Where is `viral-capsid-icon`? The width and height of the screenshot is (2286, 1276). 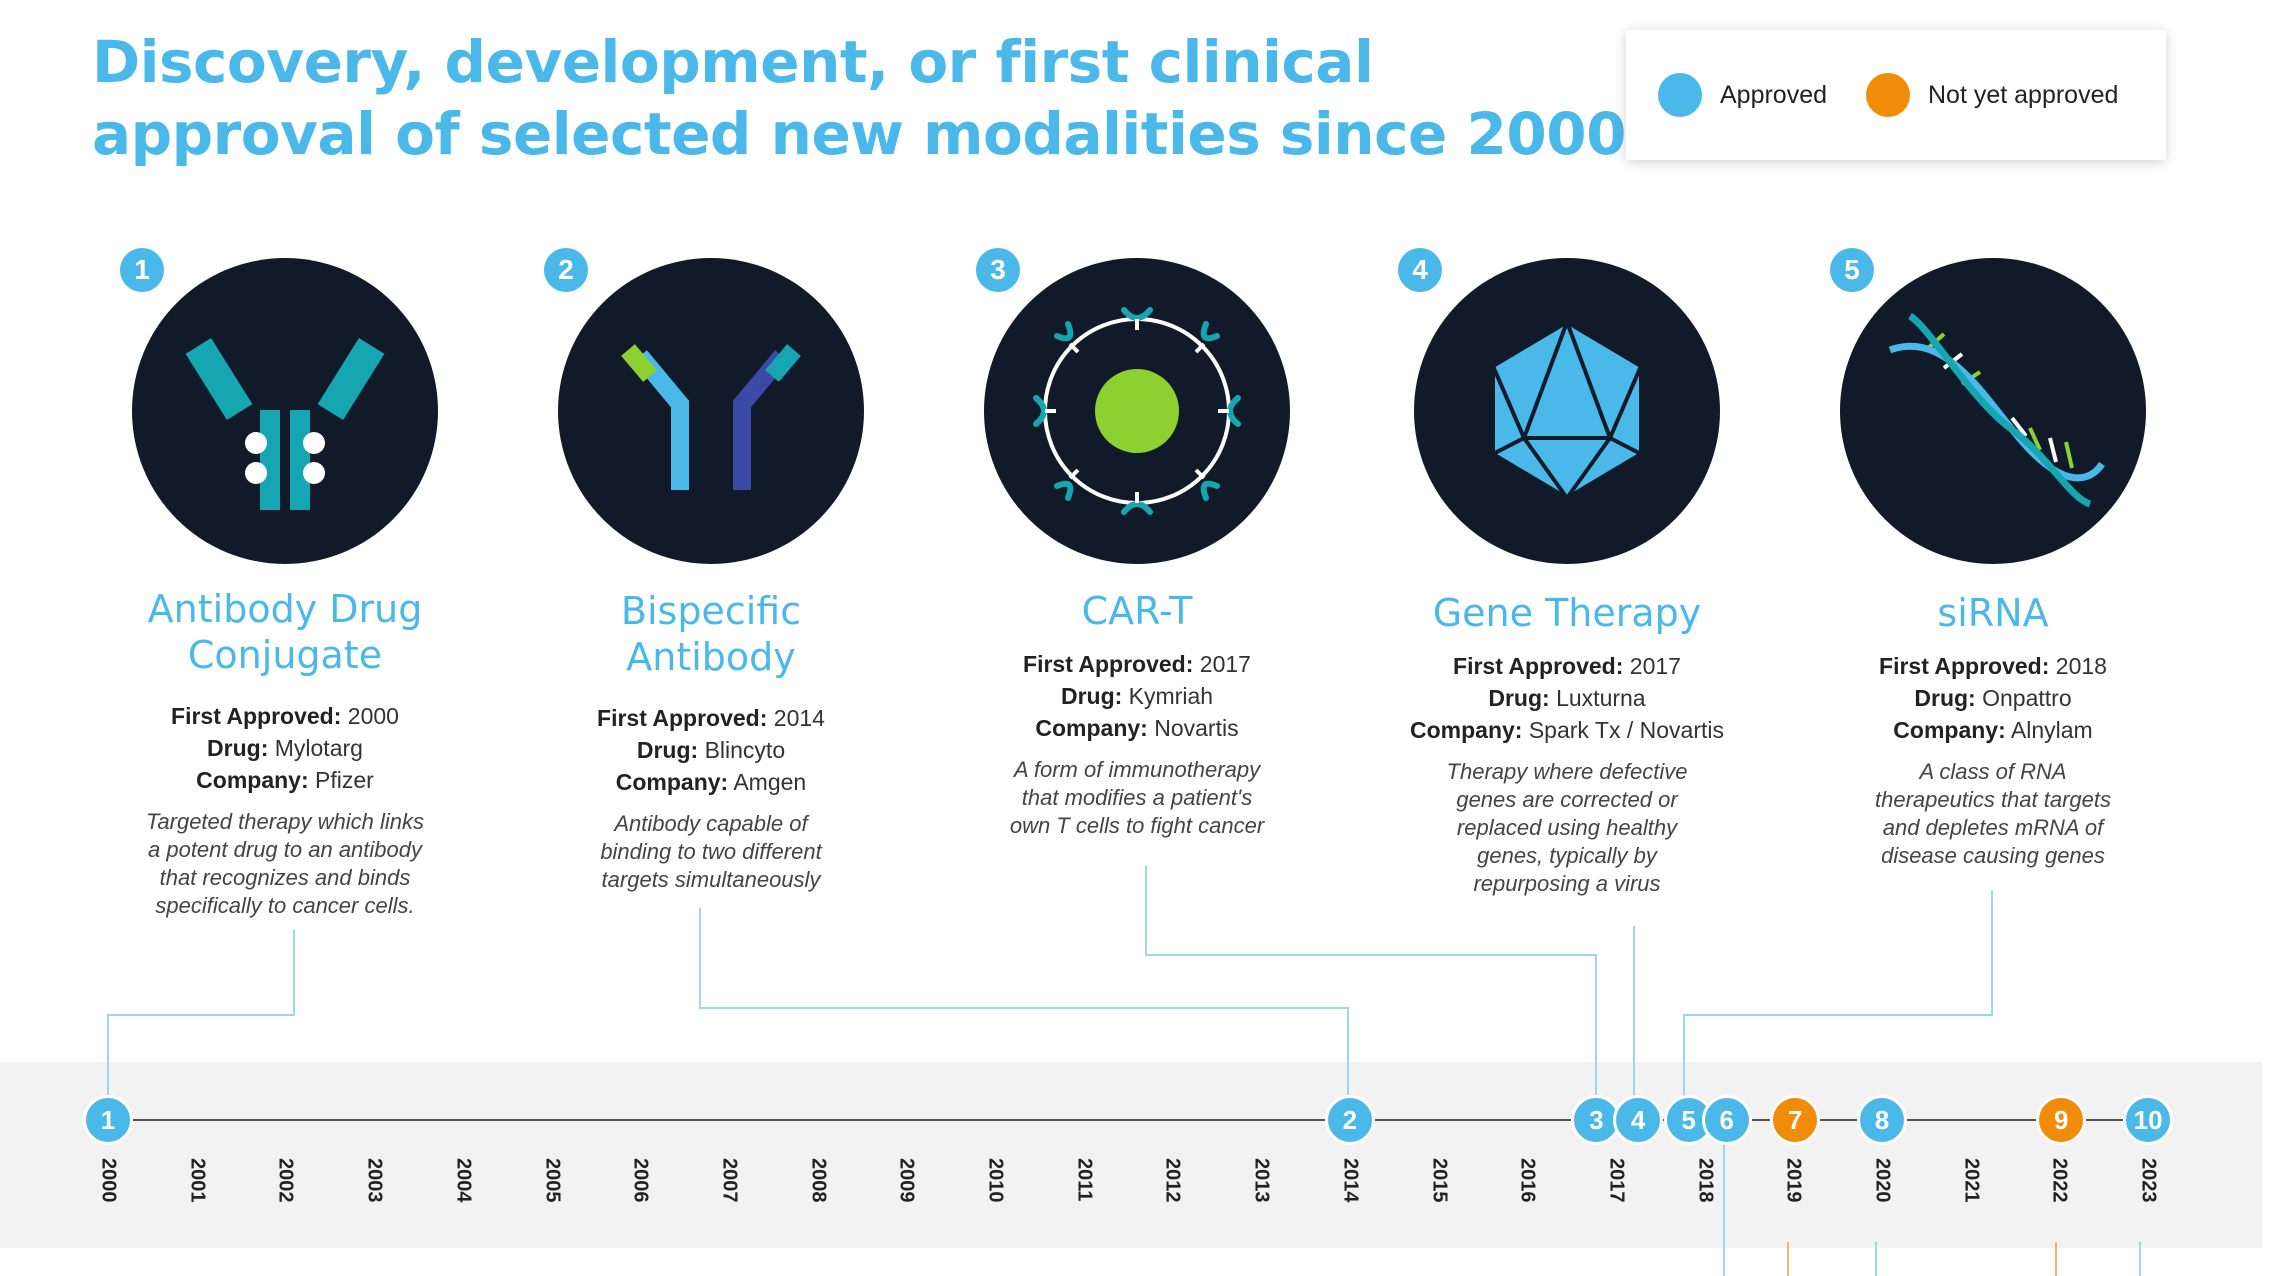 viral-capsid-icon is located at coordinates (1567, 411).